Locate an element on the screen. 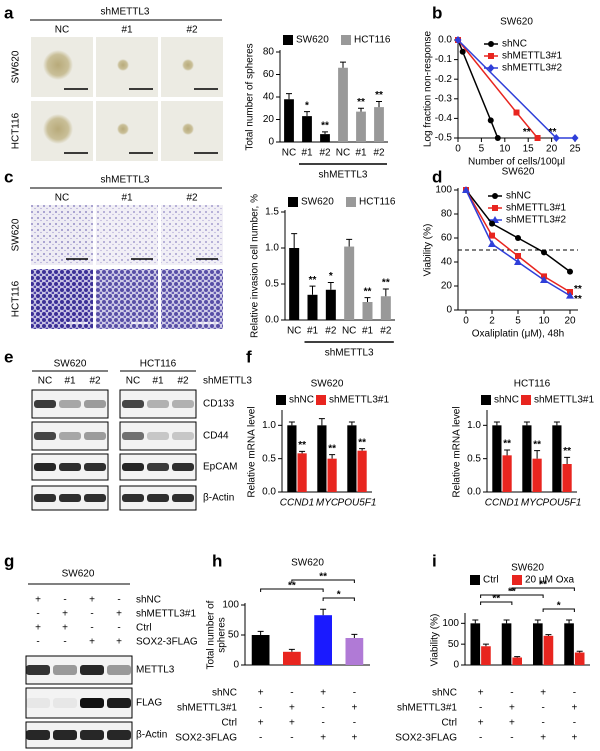  x-tick-label: POU5F1 is located at coordinates (357, 503).